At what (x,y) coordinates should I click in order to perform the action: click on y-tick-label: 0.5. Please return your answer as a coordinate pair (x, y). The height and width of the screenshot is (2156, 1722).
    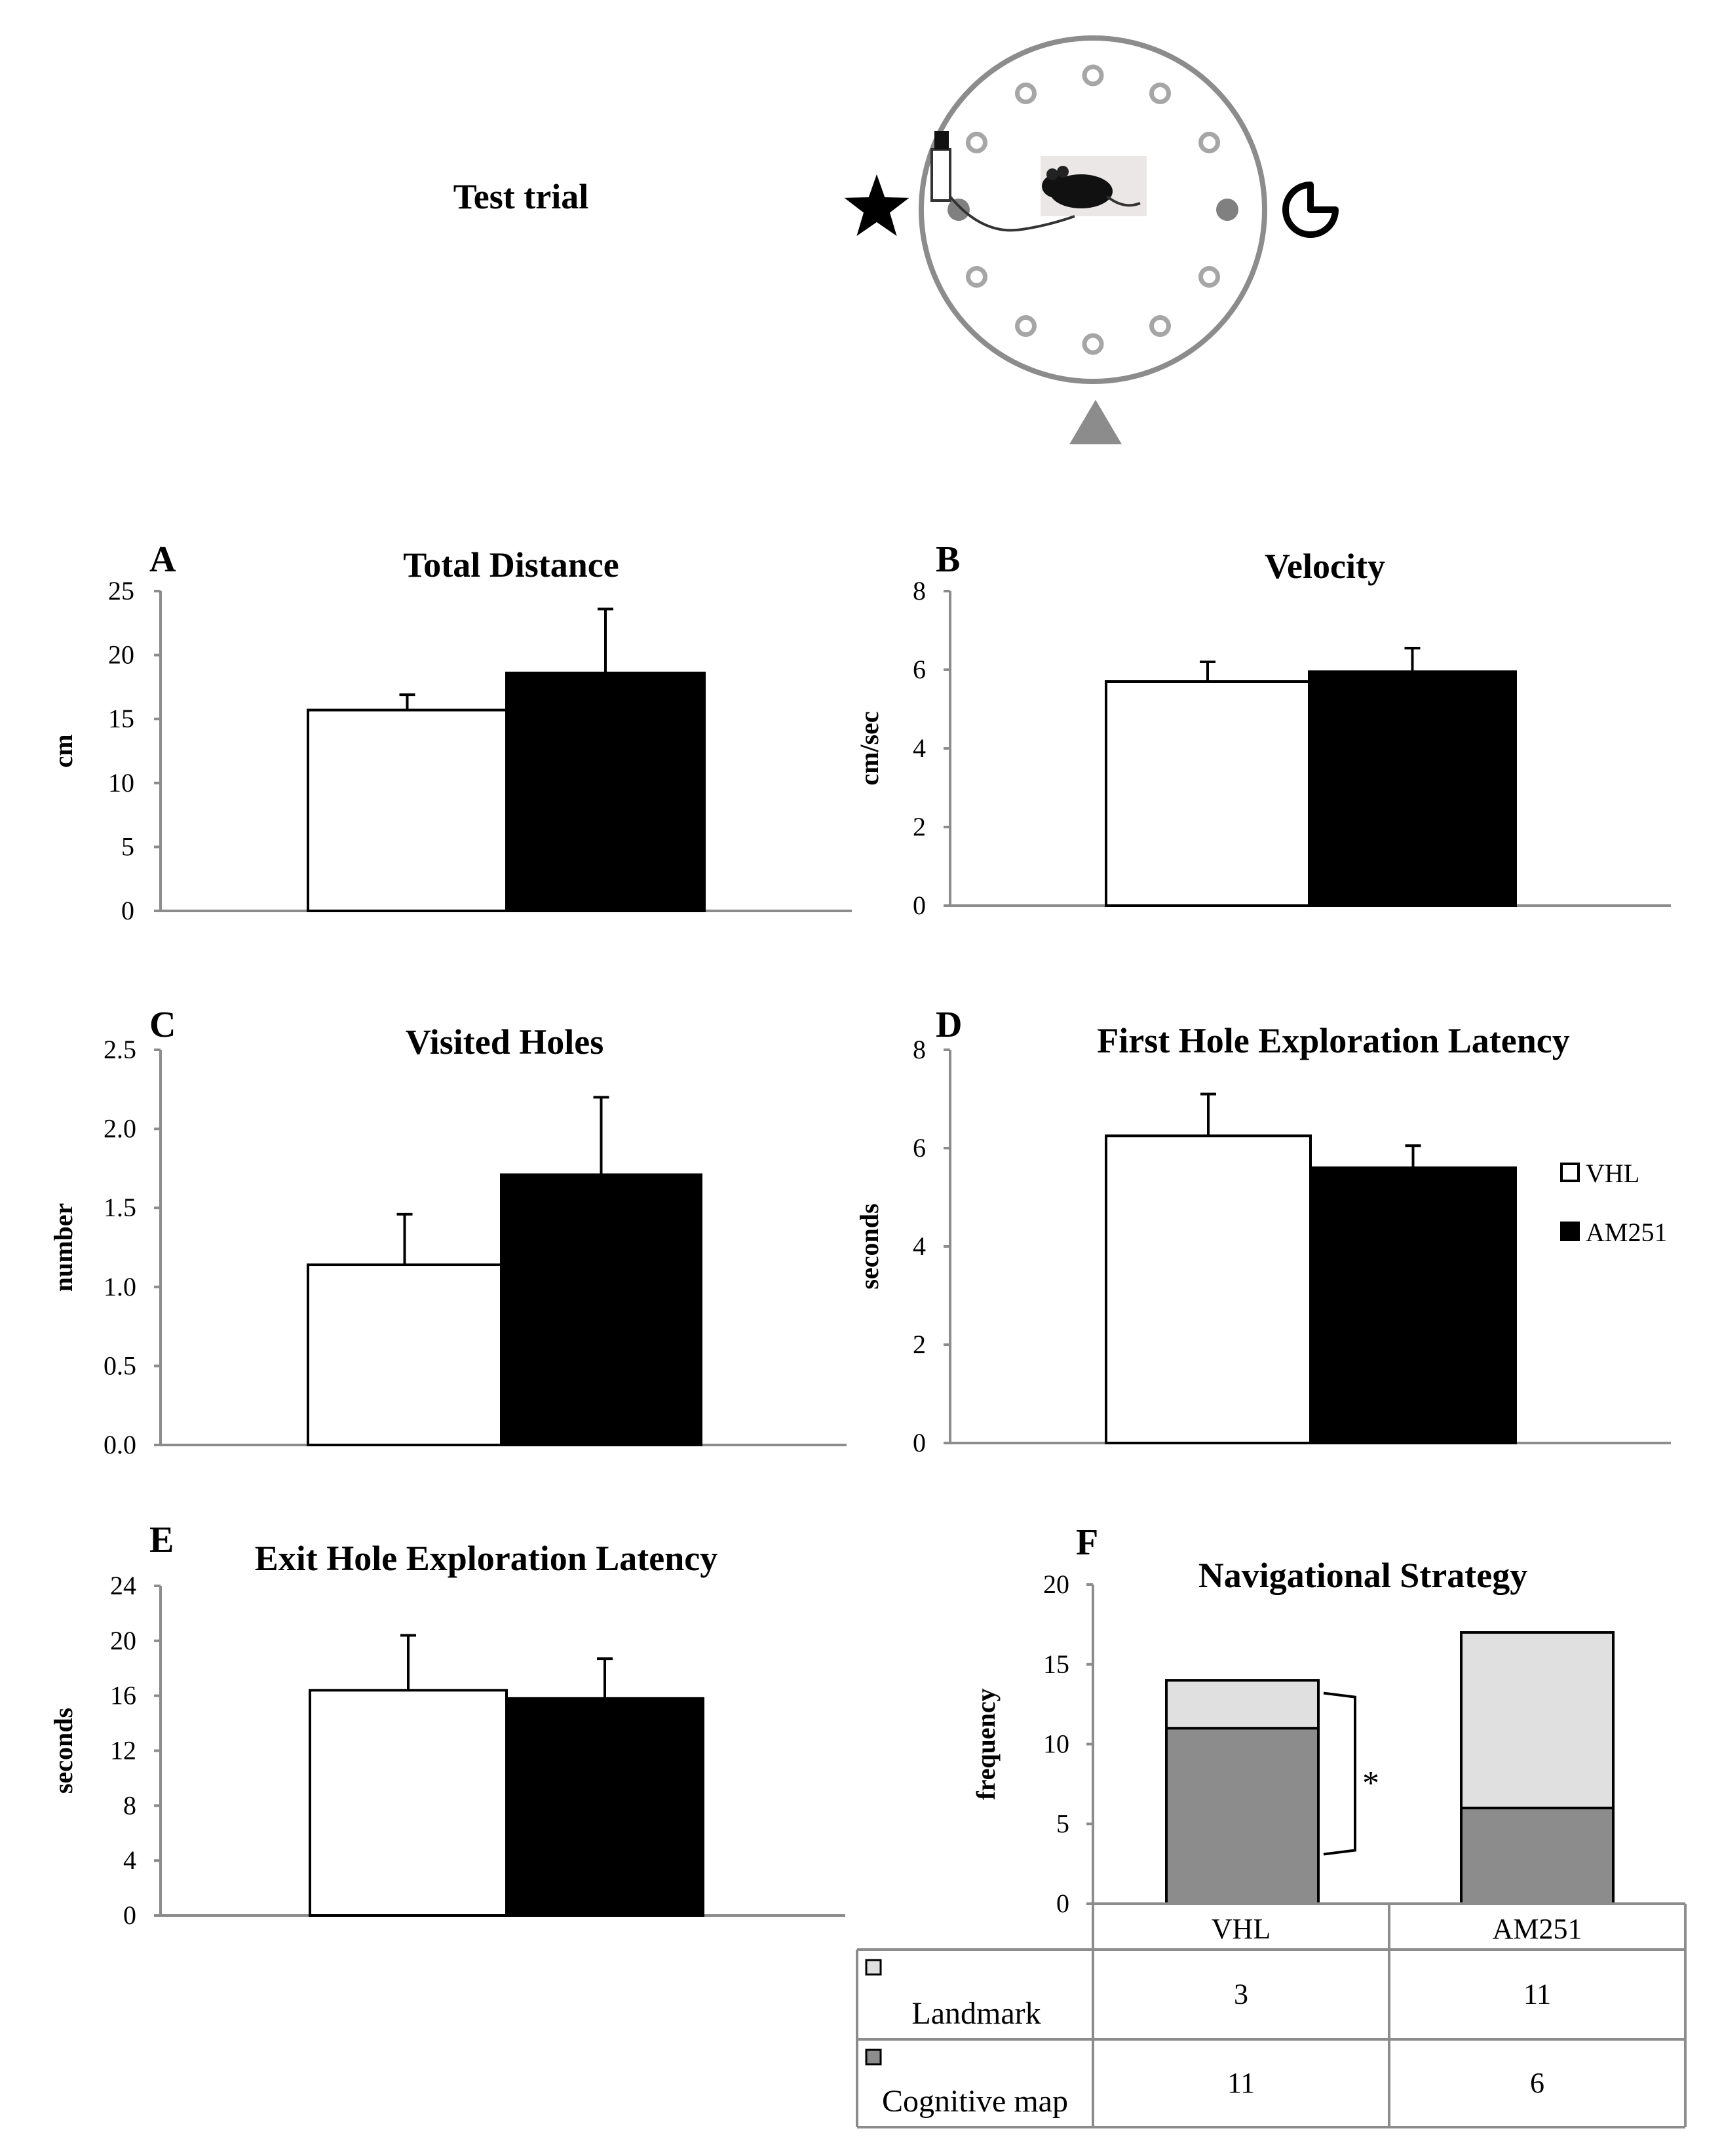
    Looking at the image, I should click on (120, 1365).